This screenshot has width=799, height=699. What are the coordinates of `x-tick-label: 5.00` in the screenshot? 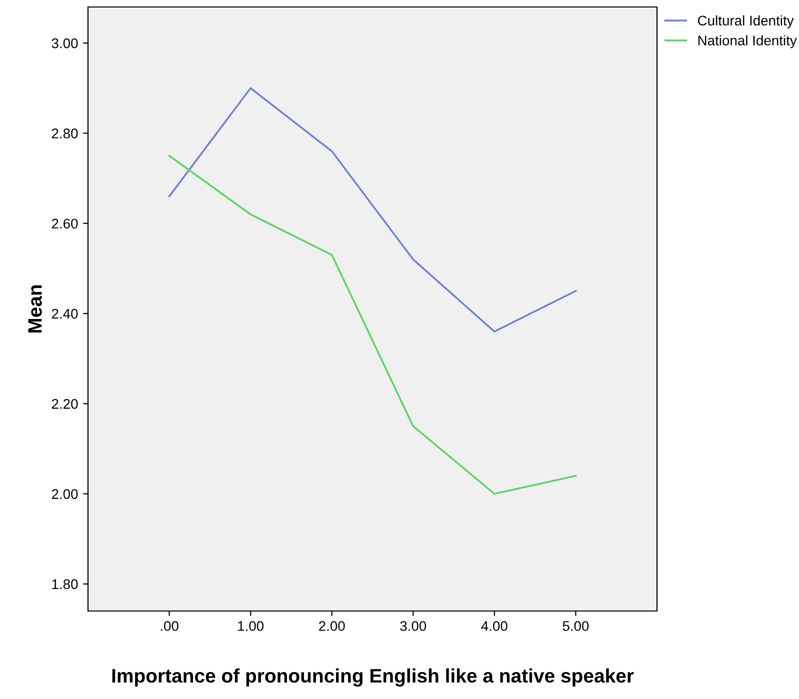 It's located at (575, 626).